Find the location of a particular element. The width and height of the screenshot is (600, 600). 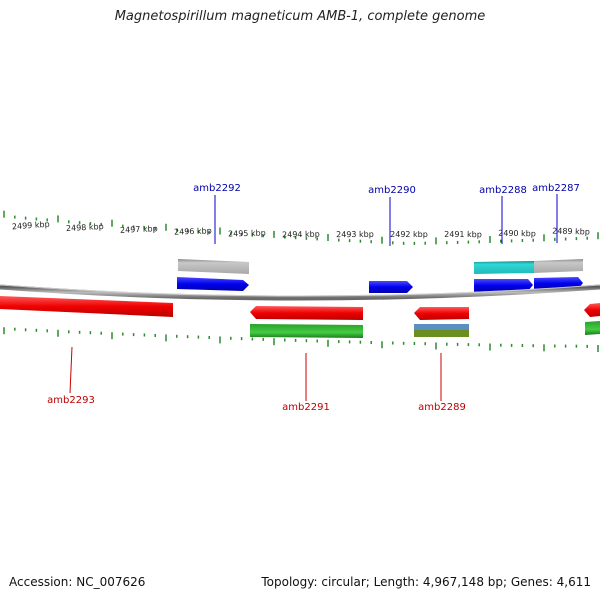

gene-arrow-amb2291 is located at coordinates (306, 313).